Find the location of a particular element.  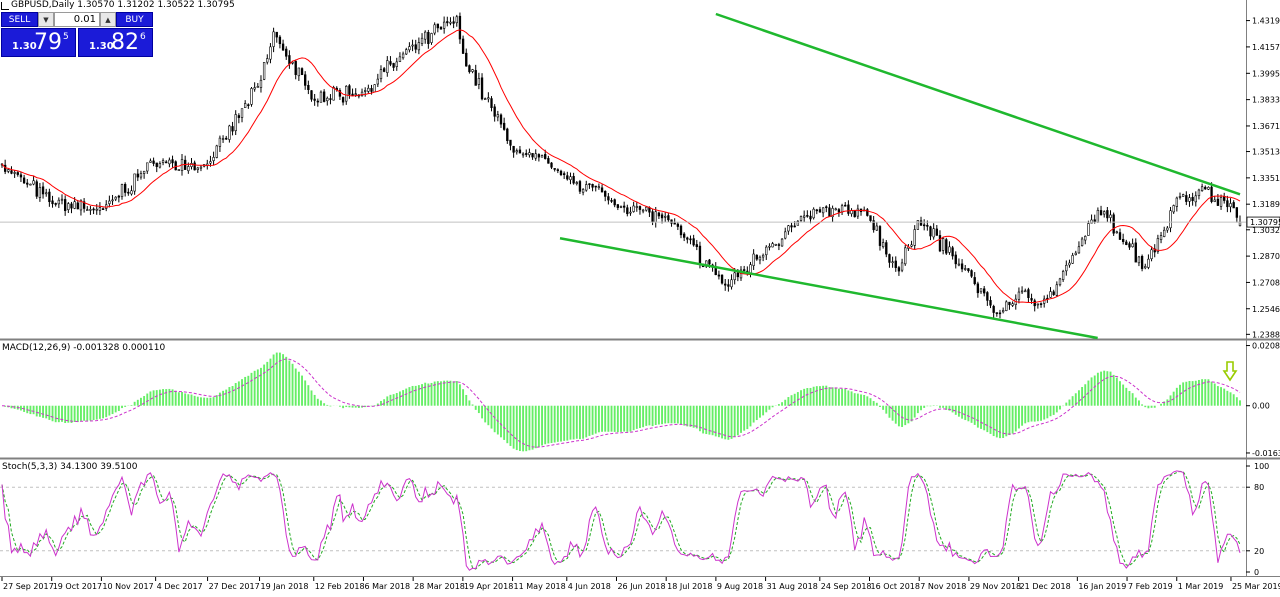

time-tick-label: 16 Jan 2019 is located at coordinates (1102, 586).